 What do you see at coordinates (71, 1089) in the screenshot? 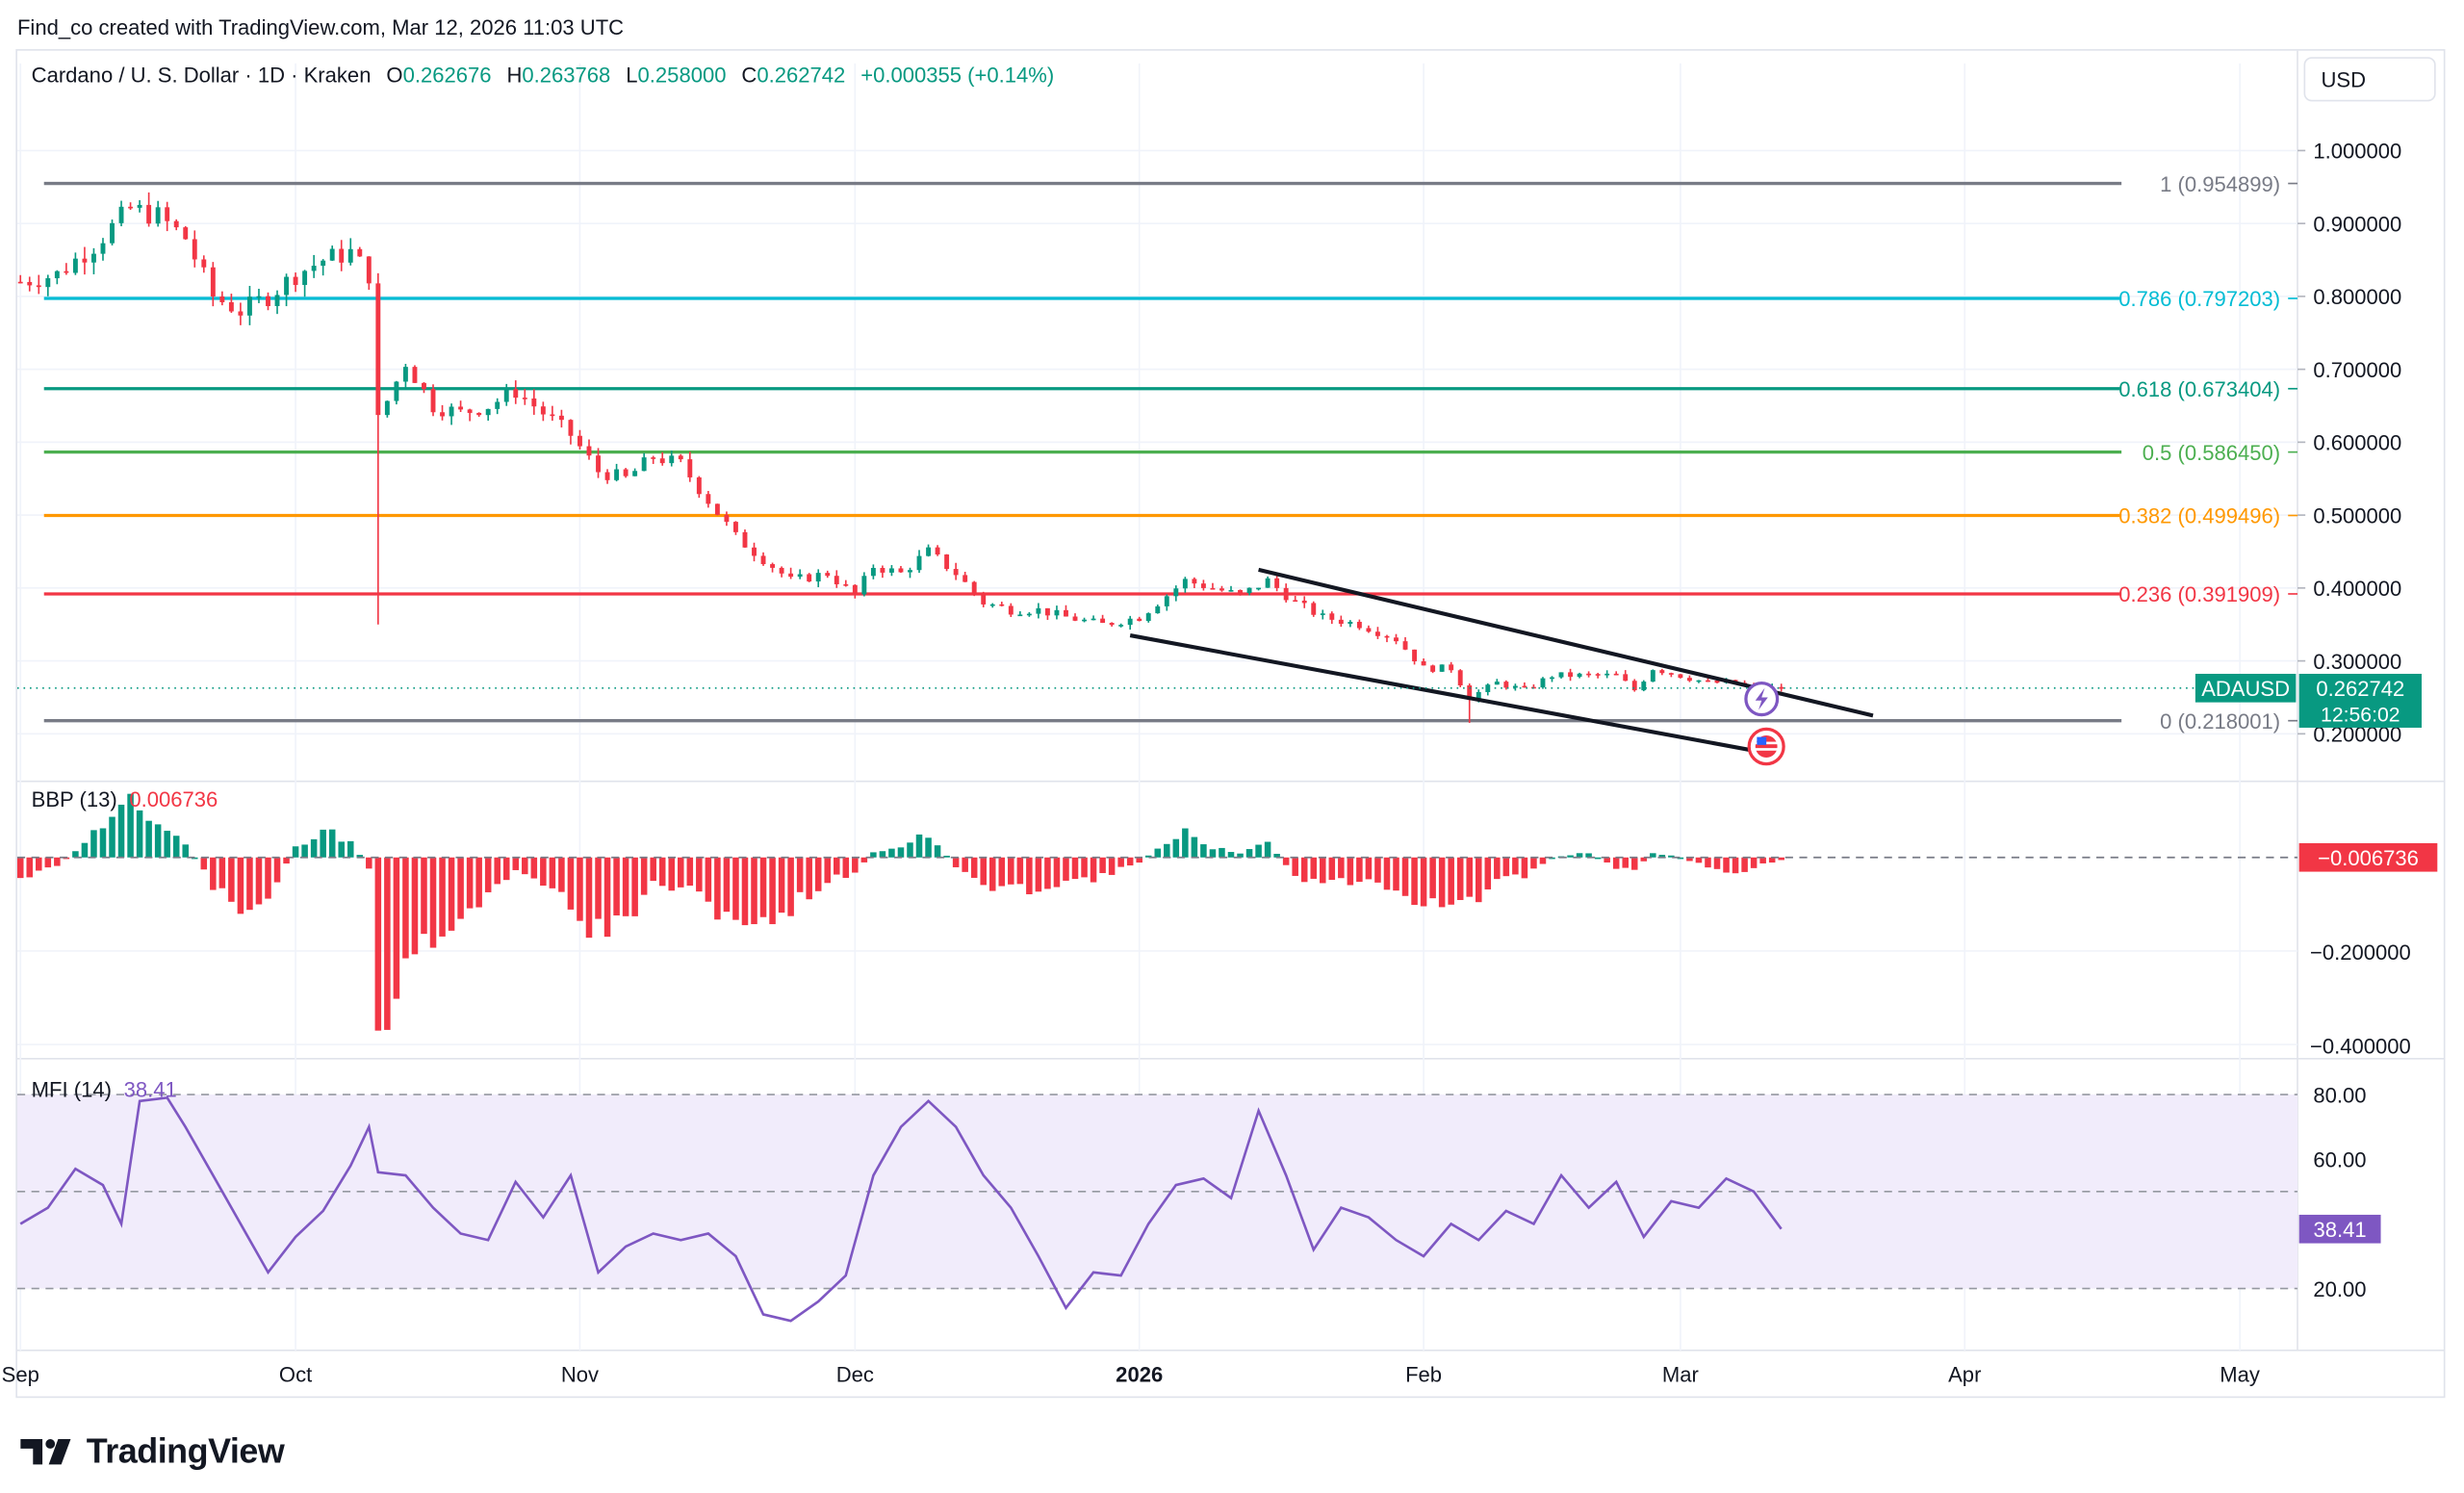
I see `mfi-title: MFI (14)` at bounding box center [71, 1089].